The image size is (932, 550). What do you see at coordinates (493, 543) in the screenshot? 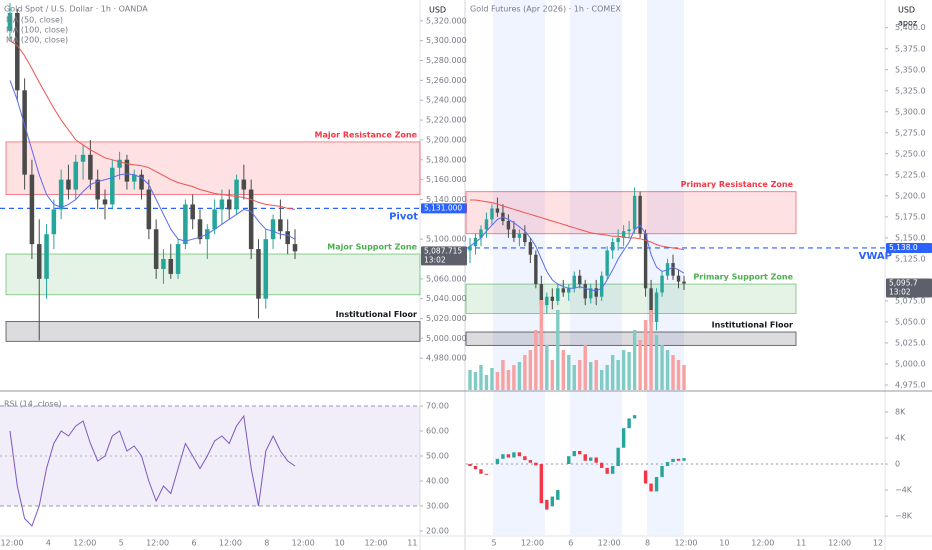
I see `x-tick-label: 5` at bounding box center [493, 543].